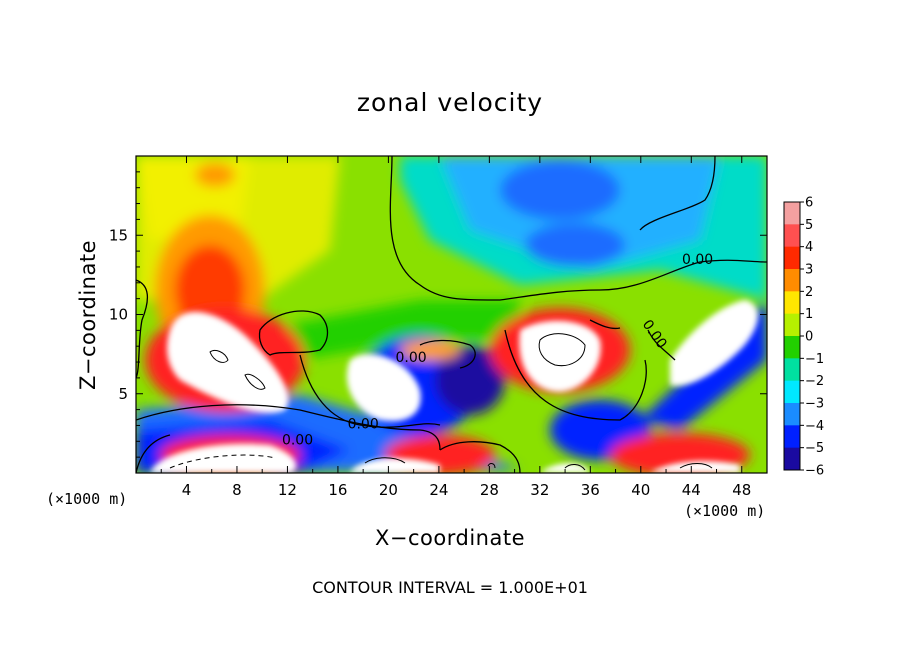 The width and height of the screenshot is (904, 654). Describe the element at coordinates (814, 404) in the screenshot. I see `colorbar-label: −3` at that location.